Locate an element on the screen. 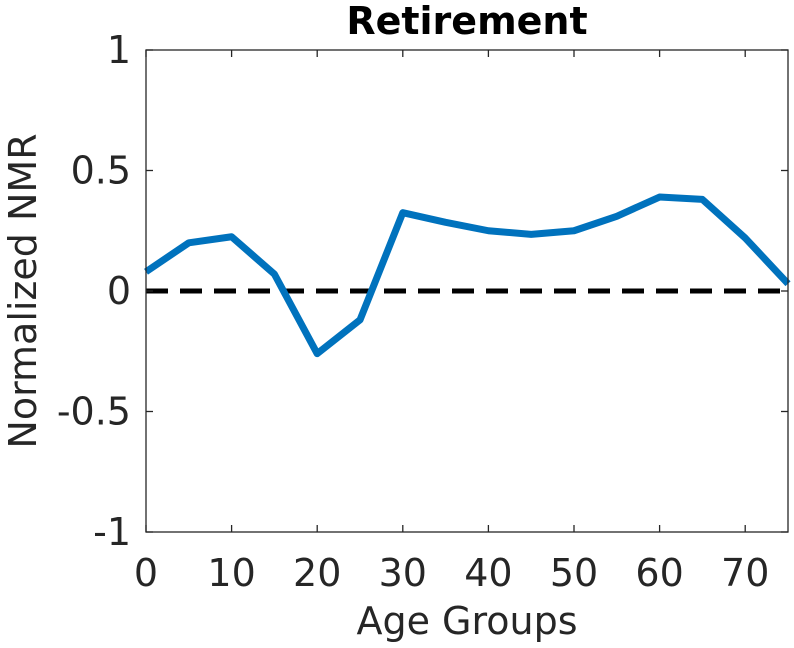 The width and height of the screenshot is (794, 648). x-axis-label: Age Groups is located at coordinates (466, 621).